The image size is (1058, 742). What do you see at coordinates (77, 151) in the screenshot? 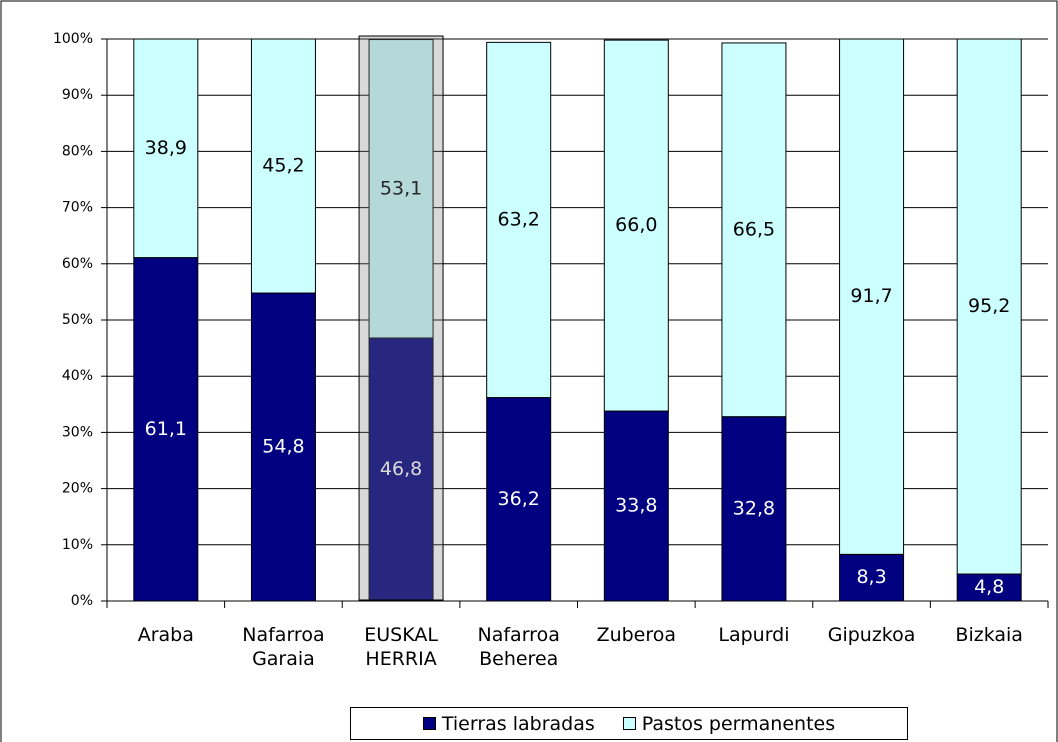
I see `y-tick-label: 80%` at bounding box center [77, 151].